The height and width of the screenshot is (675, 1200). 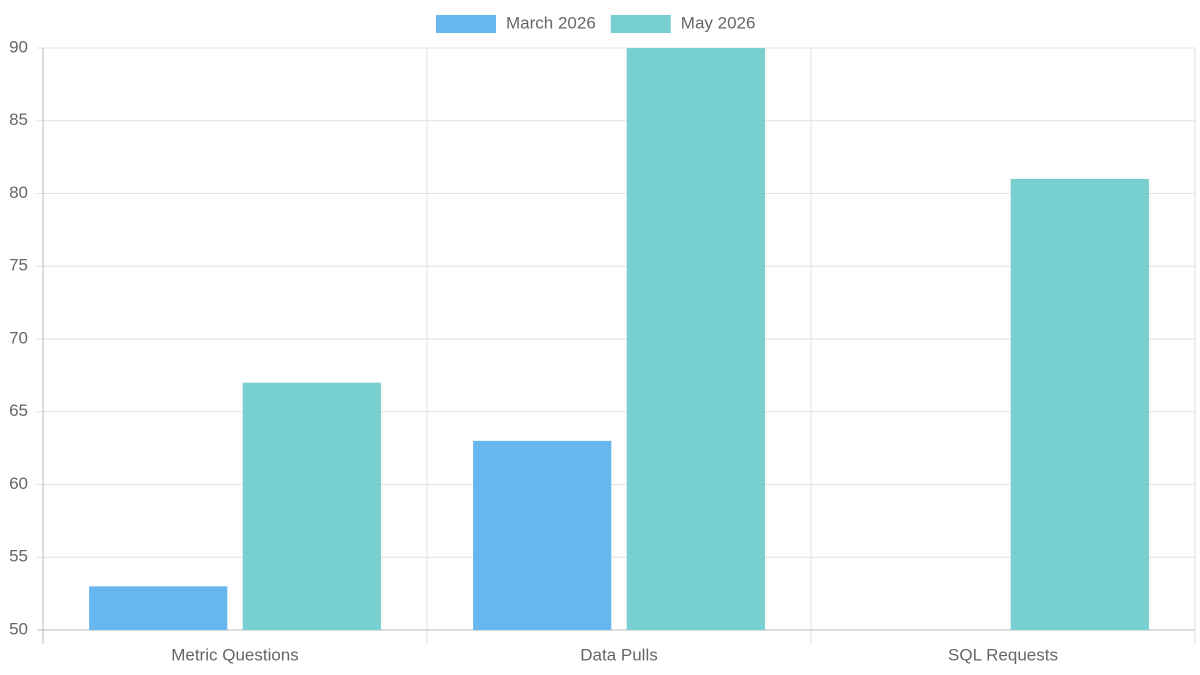 I want to click on y-tick-label: 55, so click(x=18, y=556).